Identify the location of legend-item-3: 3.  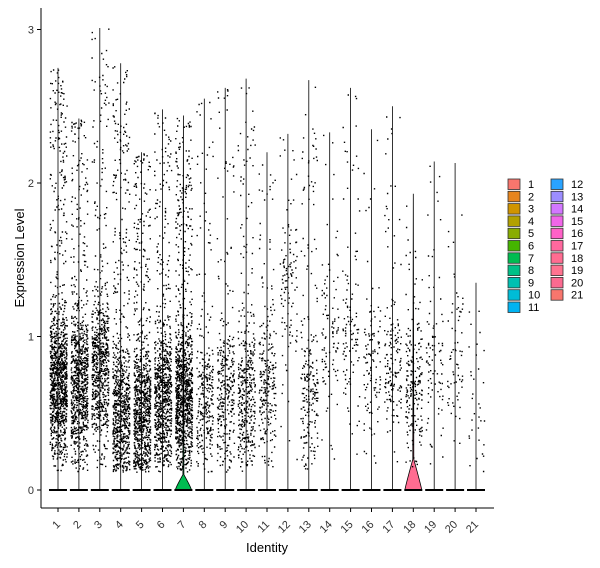
(520, 209).